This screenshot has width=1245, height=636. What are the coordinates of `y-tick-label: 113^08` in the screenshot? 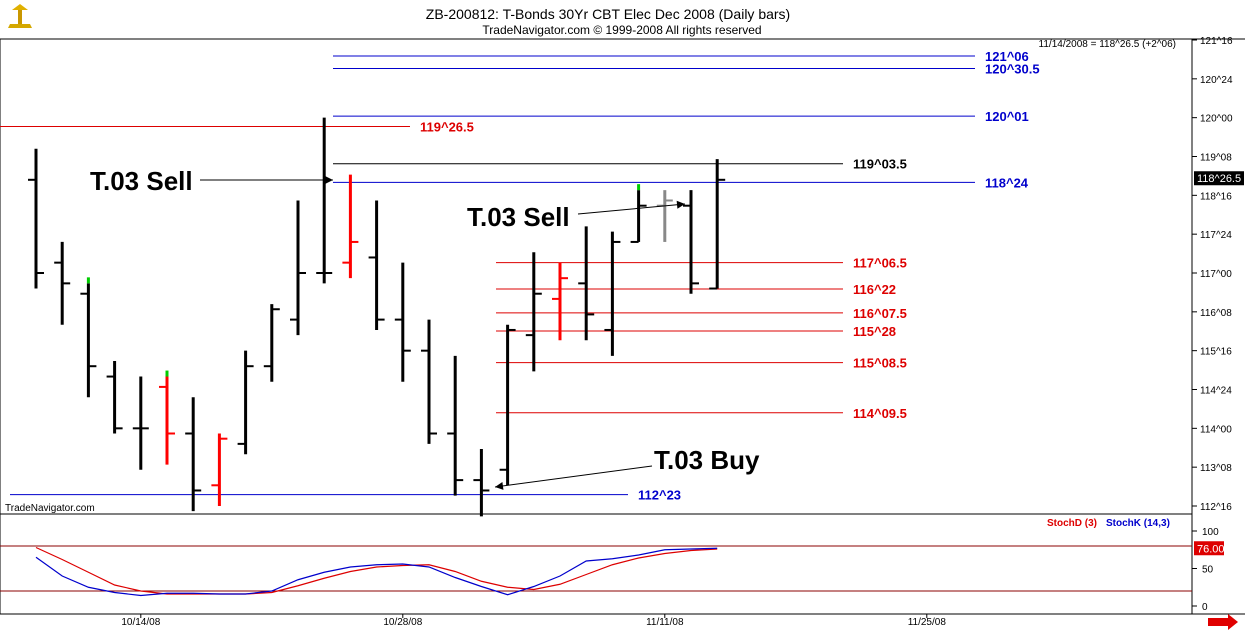 It's located at (1216, 468).